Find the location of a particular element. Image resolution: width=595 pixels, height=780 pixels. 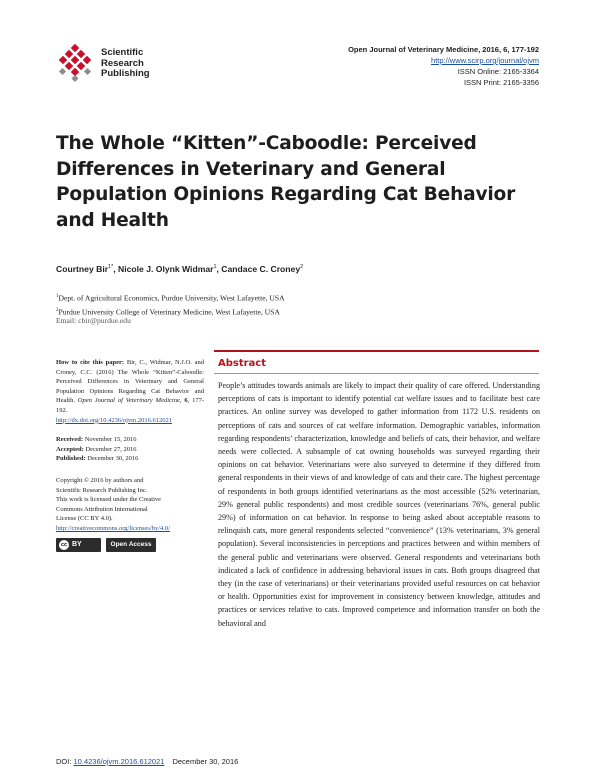

corresponding-email: Email: cbir@purdue.edu is located at coordinates (93, 320).